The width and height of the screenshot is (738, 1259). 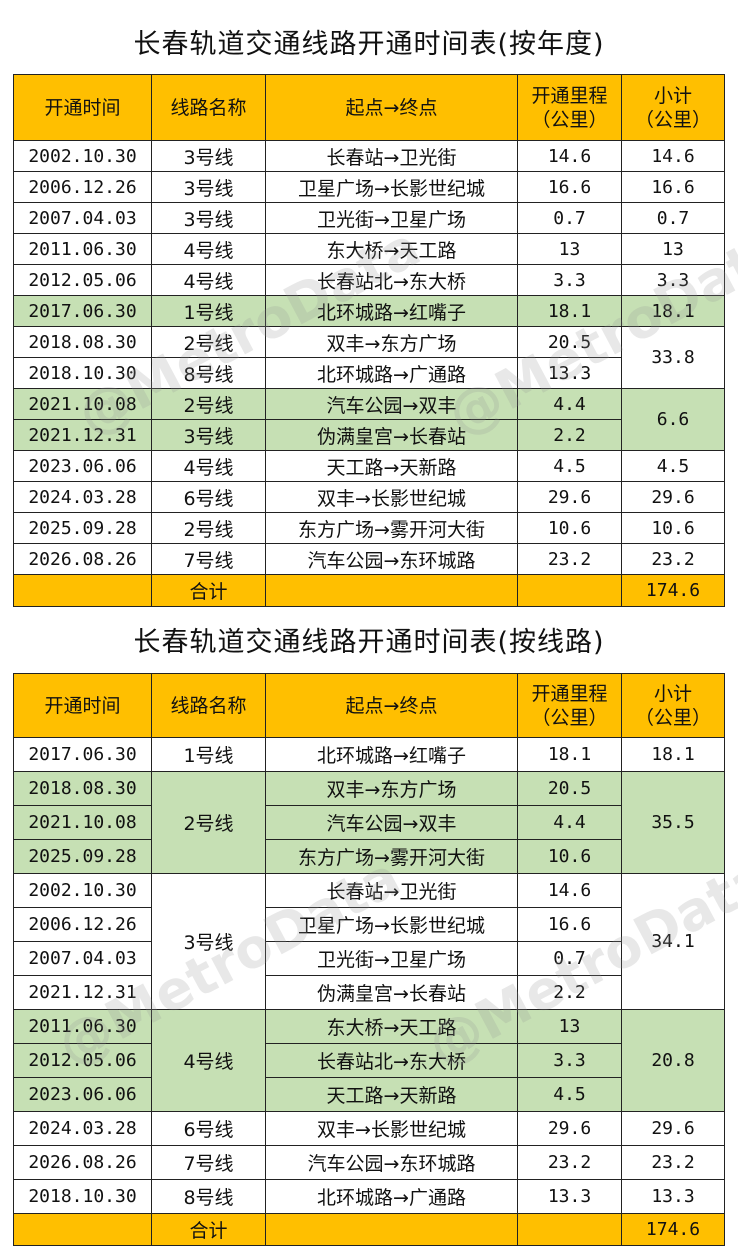 I want to click on table-by-year-title: 长春轨道交通线路开通时间表(按年度), so click(x=369, y=44).